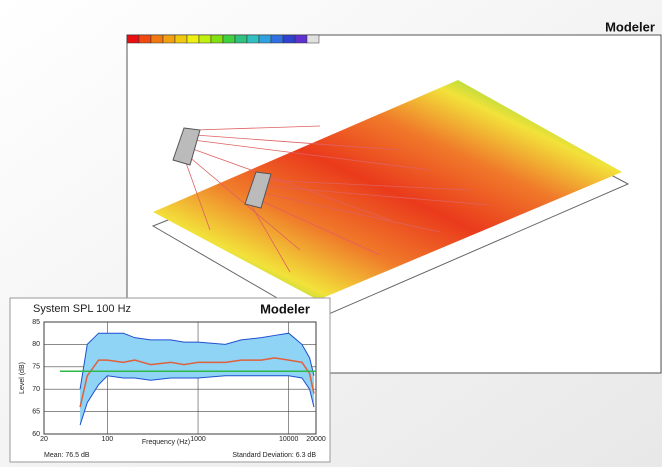 The height and width of the screenshot is (472, 662). Describe the element at coordinates (198, 439) in the screenshot. I see `x-tick-label: 1000` at that location.